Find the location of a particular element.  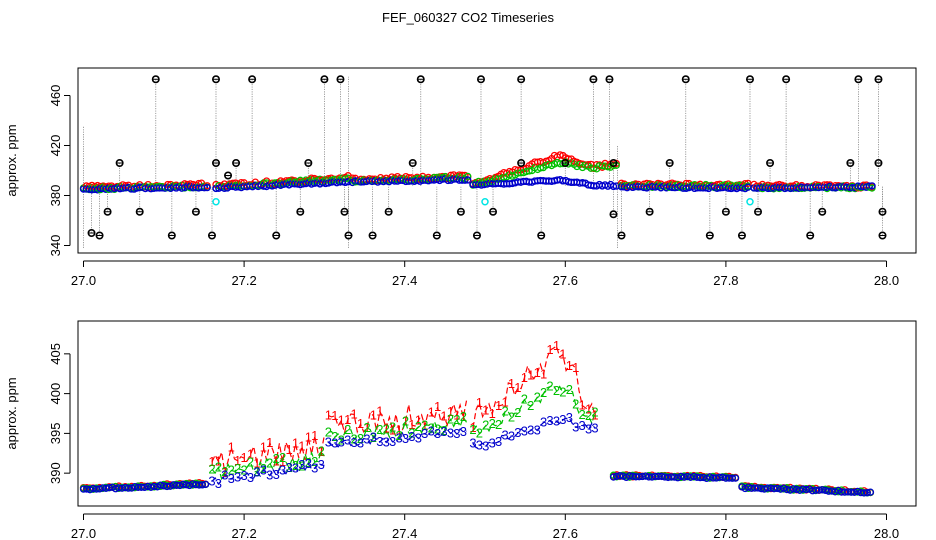

x-tick-label: 28.0 is located at coordinates (886, 533).